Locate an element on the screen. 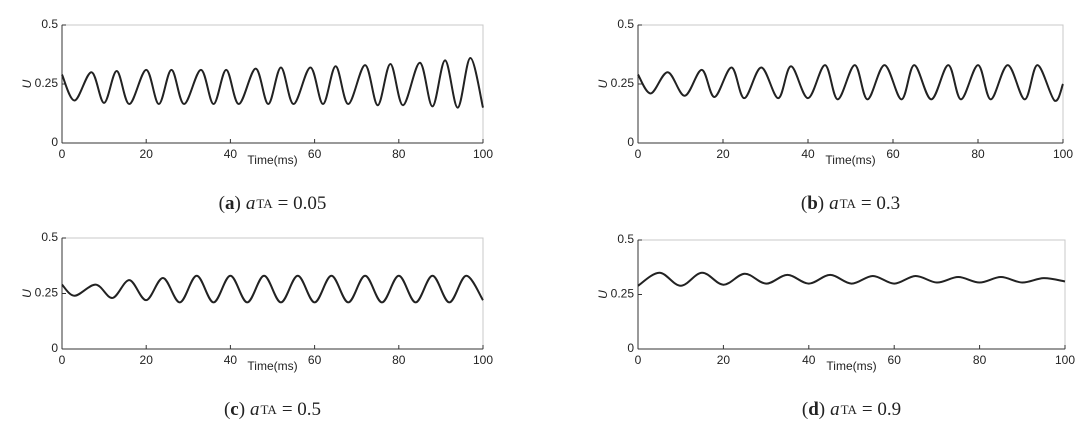  caption: (b) aTA = 0.3 is located at coordinates (850, 203).